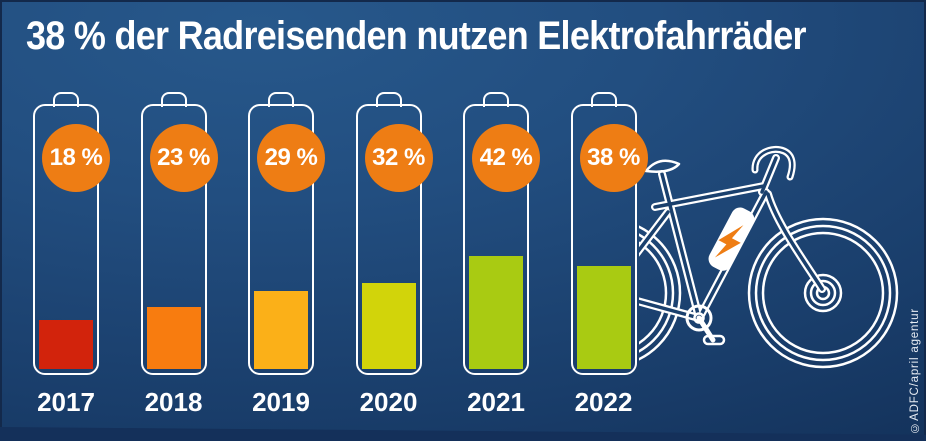 The height and width of the screenshot is (441, 926). I want to click on percentage-badge: 29 %, so click(291, 158).